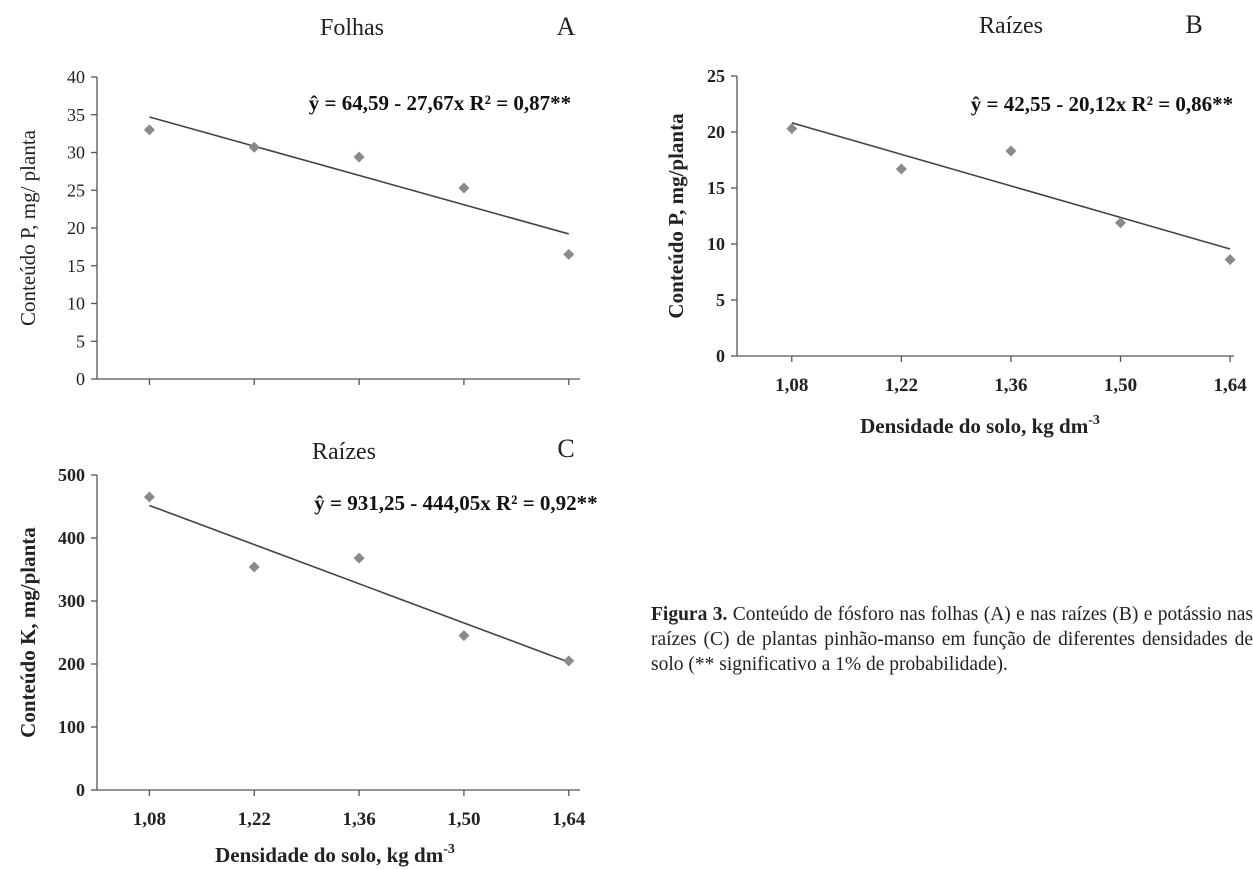  I want to click on panel-b-x-label-superscript: -3, so click(1094, 420).